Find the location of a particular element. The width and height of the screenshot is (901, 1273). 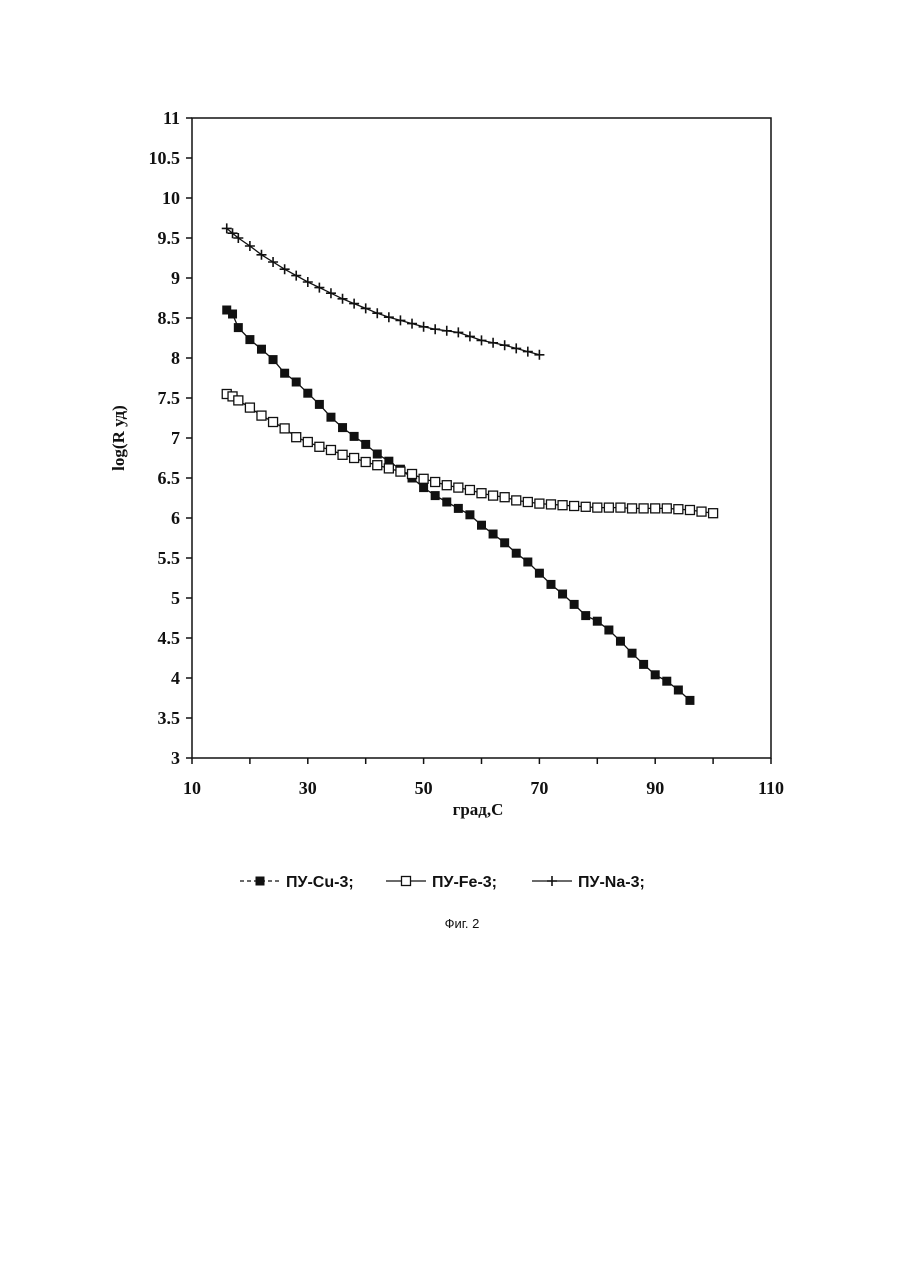

legend-label: ПУ-Na-3; is located at coordinates (611, 882).